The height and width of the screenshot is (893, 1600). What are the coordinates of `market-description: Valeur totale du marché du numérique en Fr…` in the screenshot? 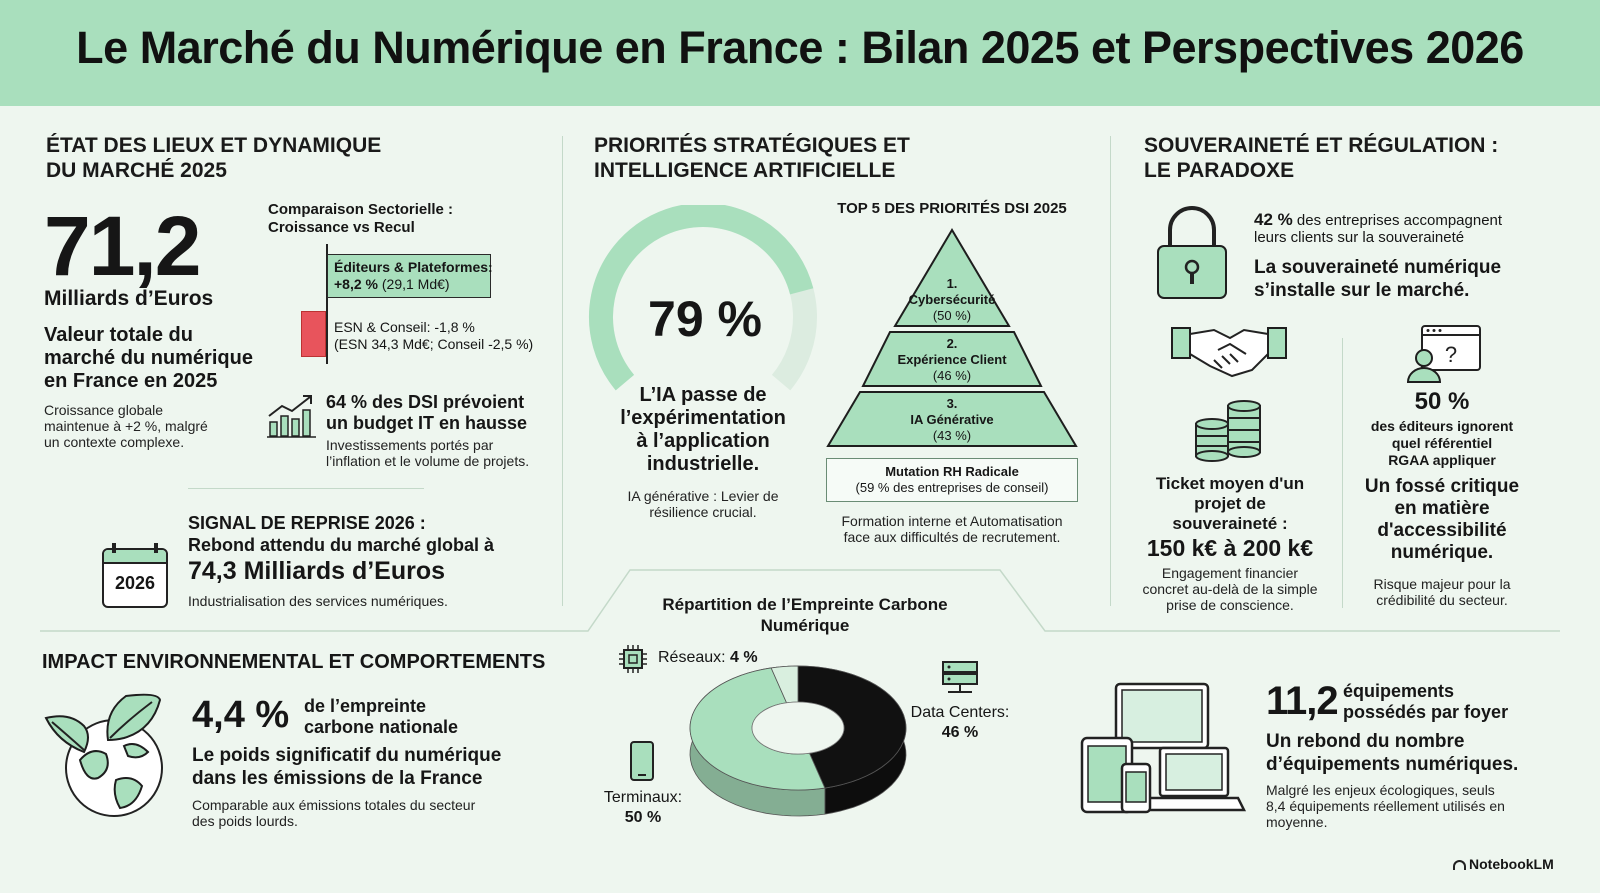 It's located at (148, 358).